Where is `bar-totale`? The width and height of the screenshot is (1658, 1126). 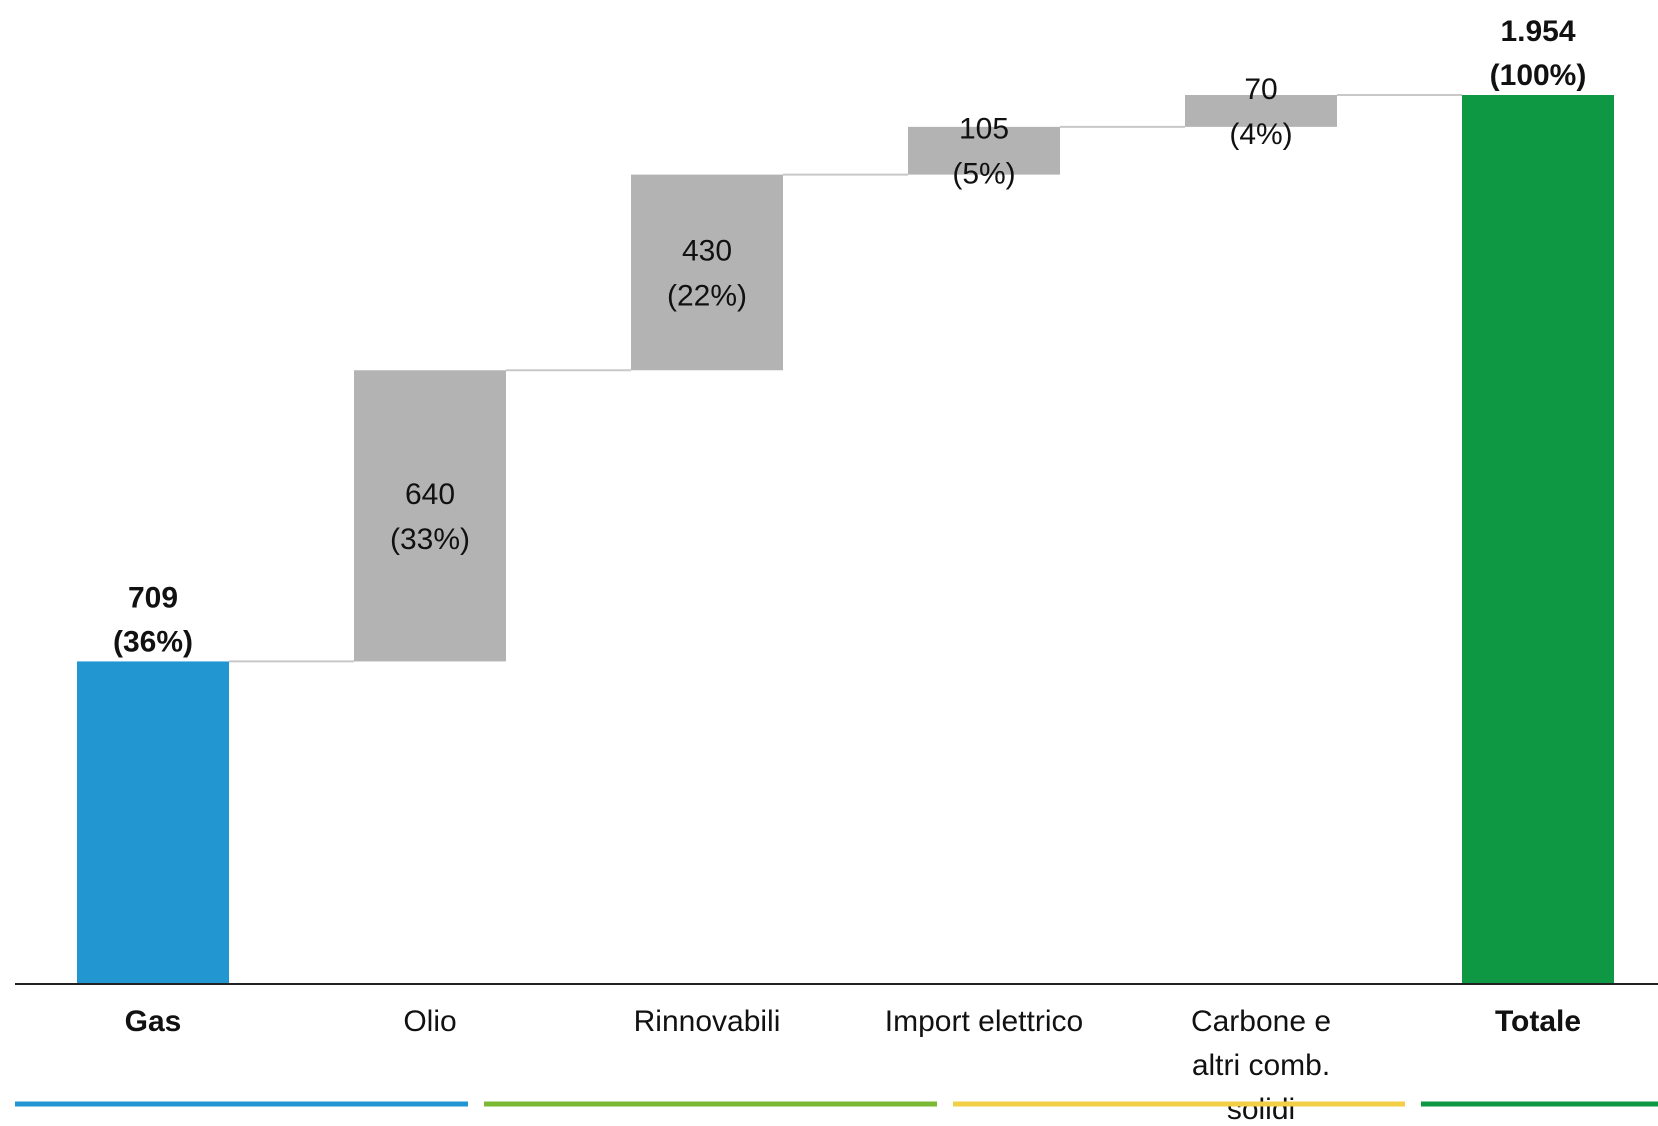 bar-totale is located at coordinates (1538, 539).